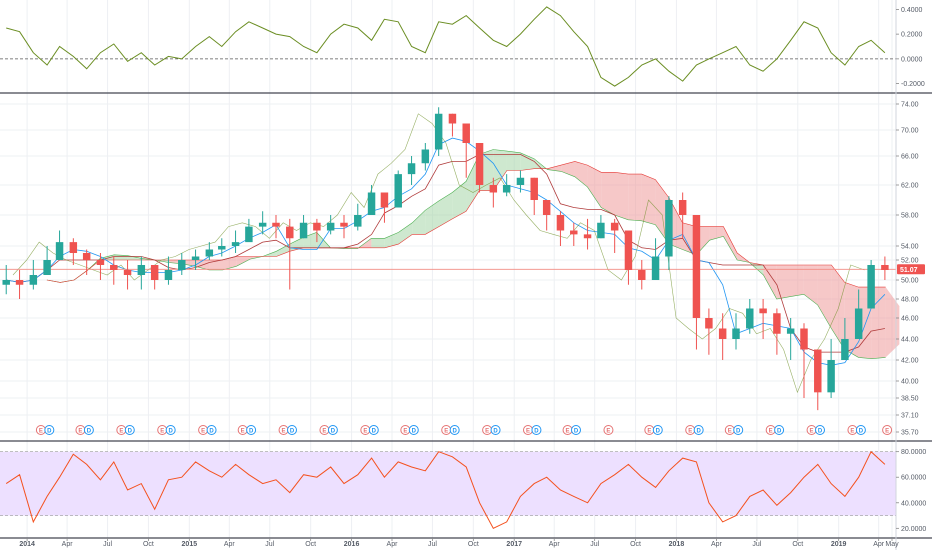  I want to click on rsi-pane, so click(448, 489).